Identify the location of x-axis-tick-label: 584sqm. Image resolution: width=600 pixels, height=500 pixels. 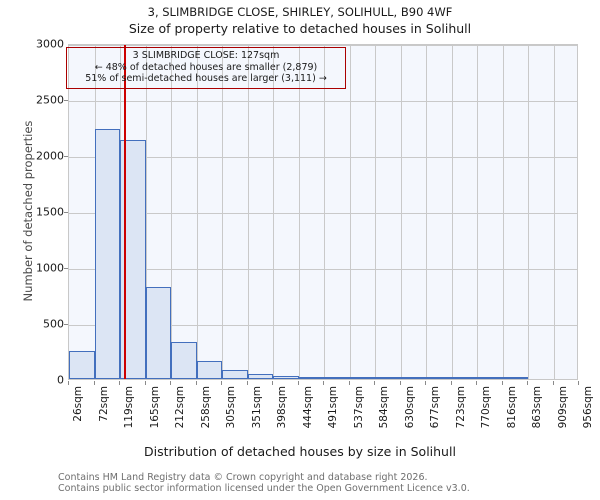
(384, 407).